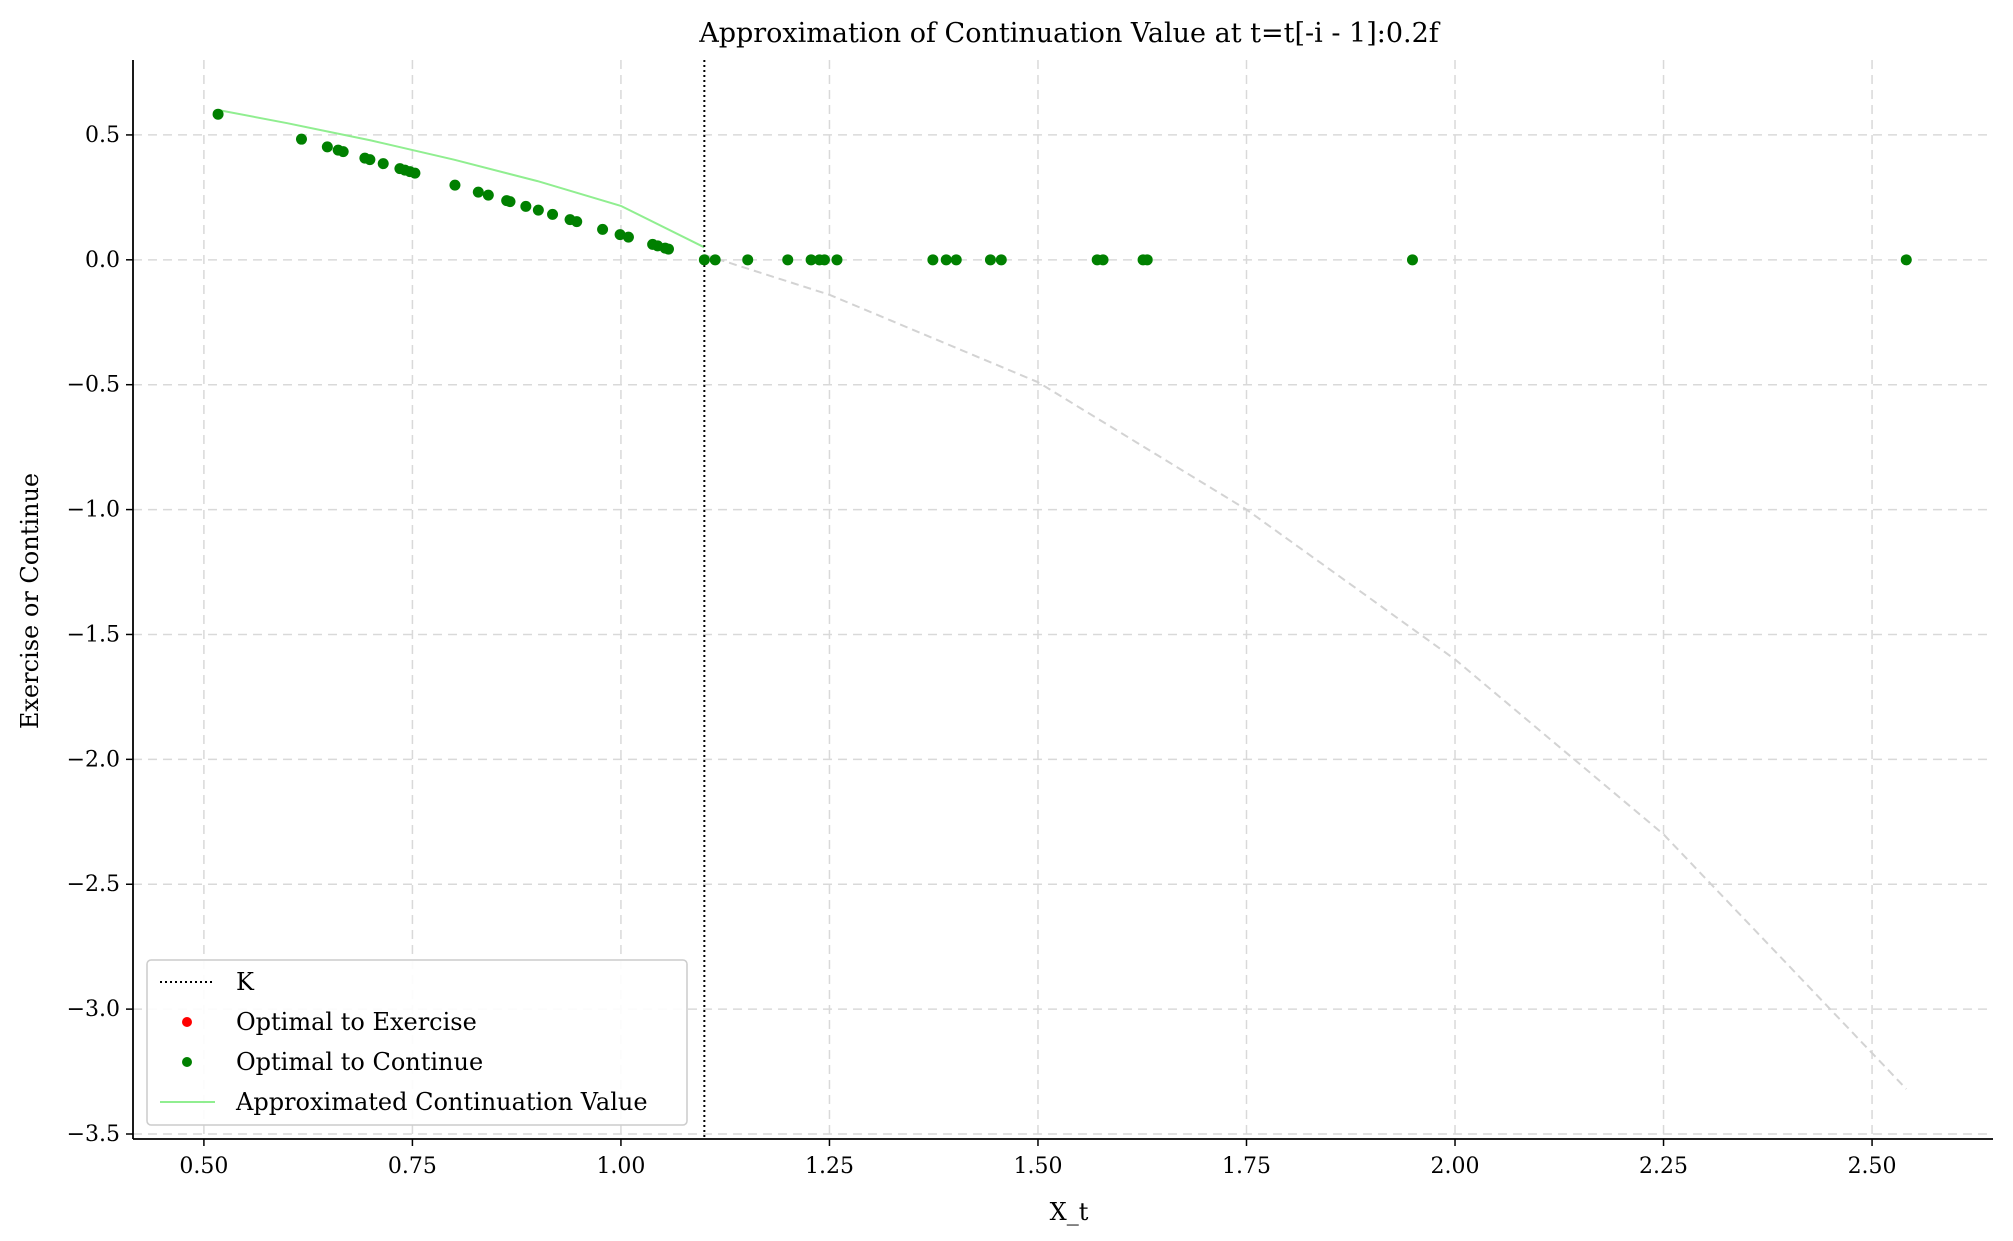 Image resolution: width=2013 pixels, height=1241 pixels. I want to click on x-tick-label: 1.25, so click(829, 1166).